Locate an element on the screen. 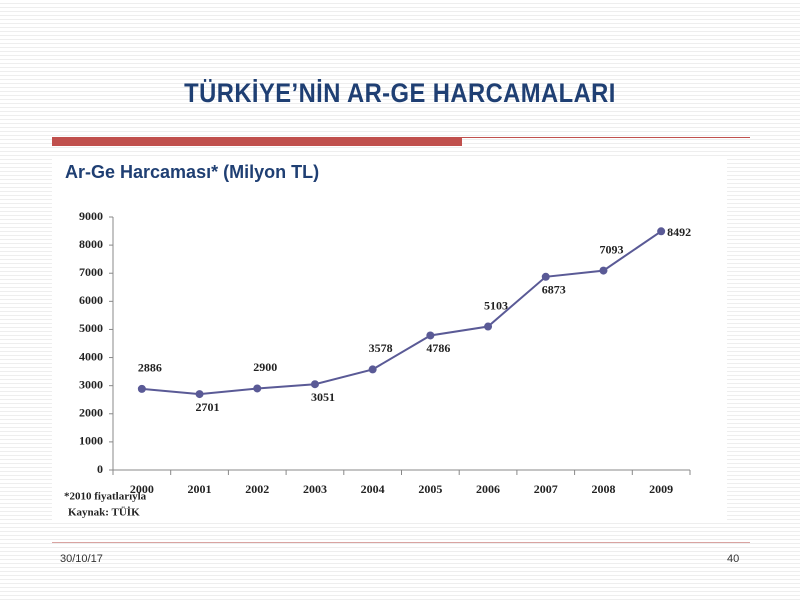 This screenshot has height=600, width=800. x-tick-label: 2000 is located at coordinates (142, 489).